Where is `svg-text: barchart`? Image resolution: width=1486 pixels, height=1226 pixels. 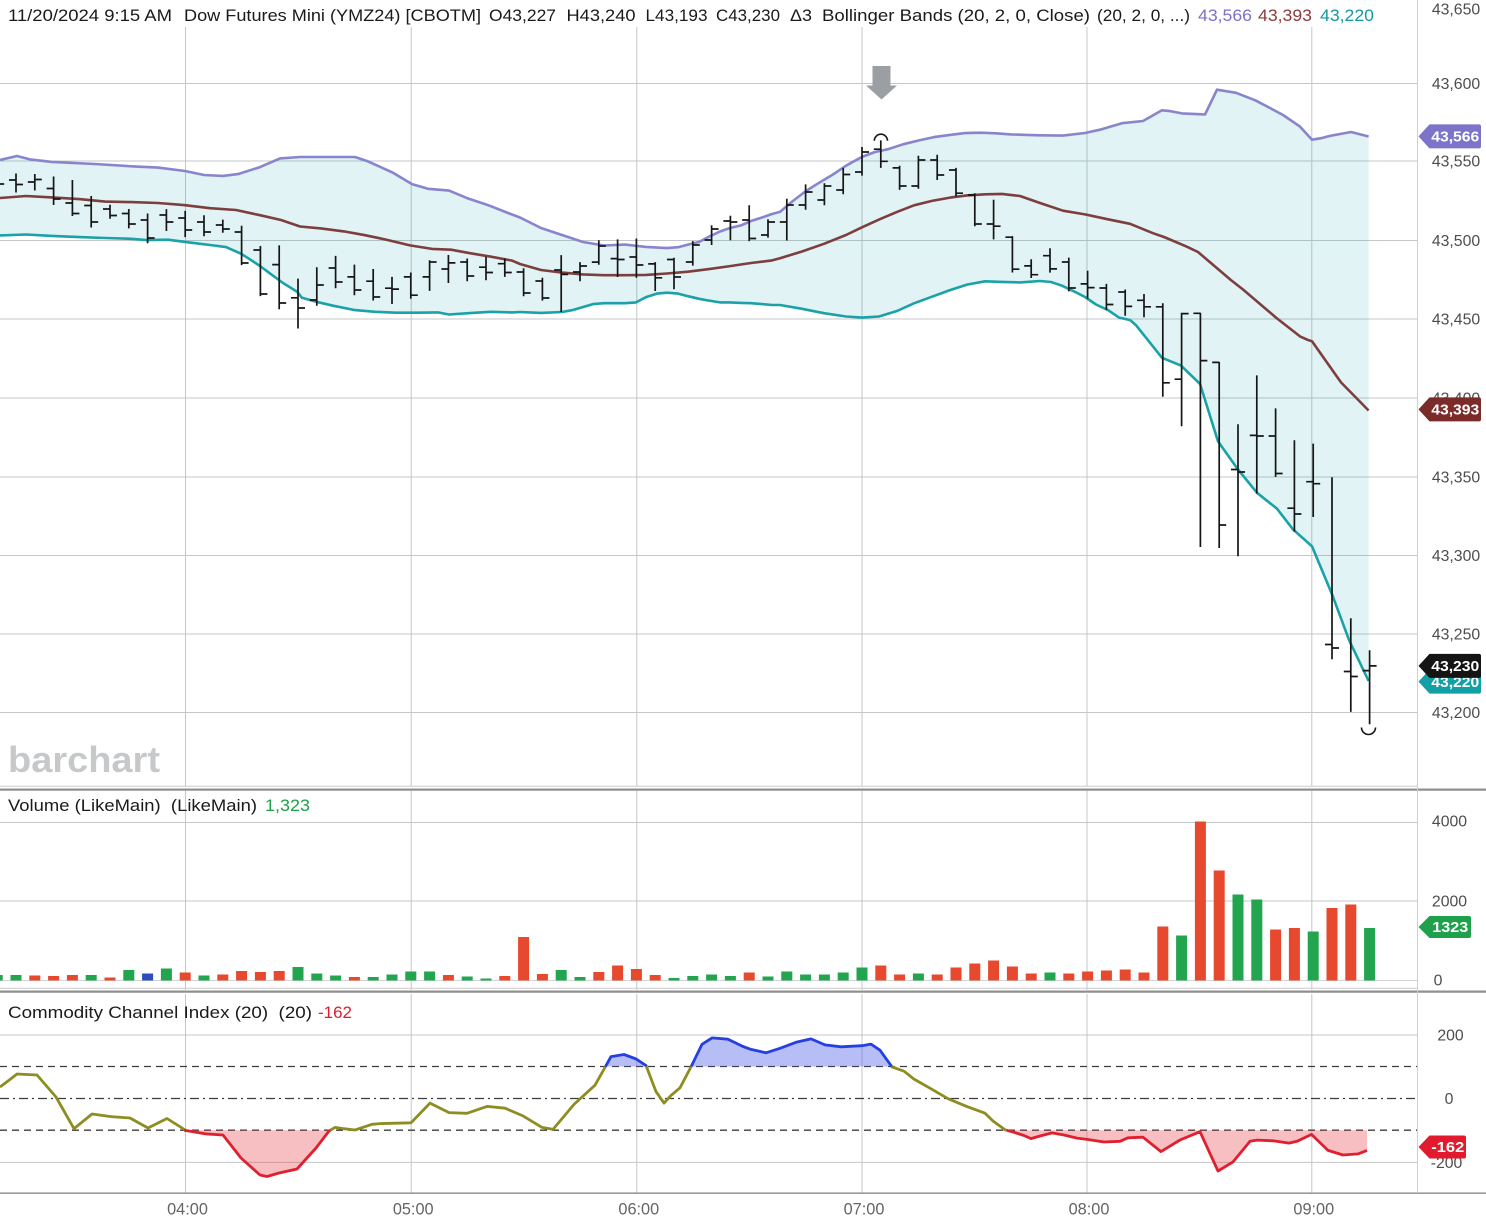
svg-text: barchart is located at coordinates (84, 759).